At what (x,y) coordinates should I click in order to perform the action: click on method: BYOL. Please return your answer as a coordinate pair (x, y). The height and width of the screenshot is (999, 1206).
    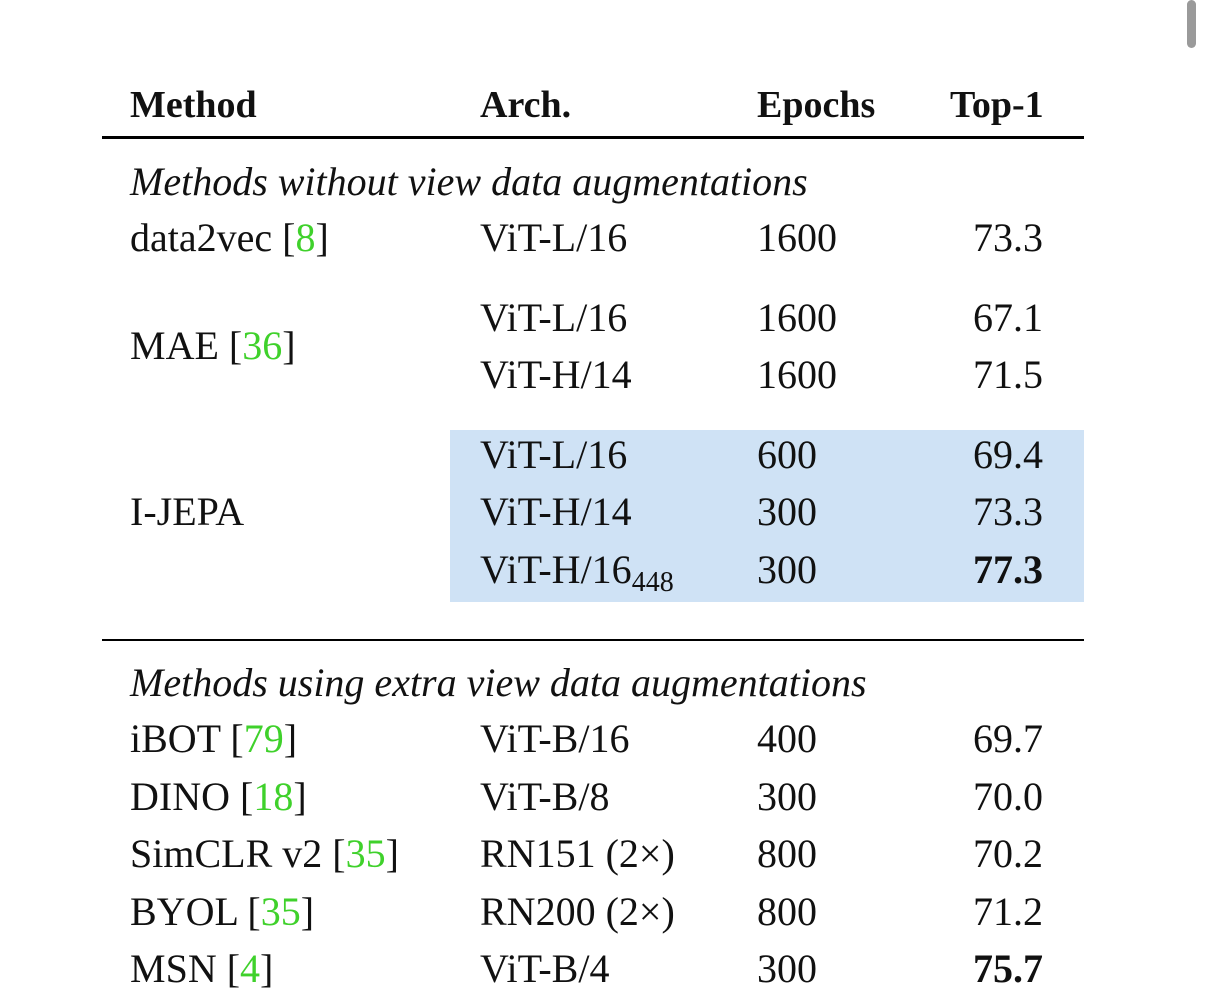
    Looking at the image, I should click on (184, 911).